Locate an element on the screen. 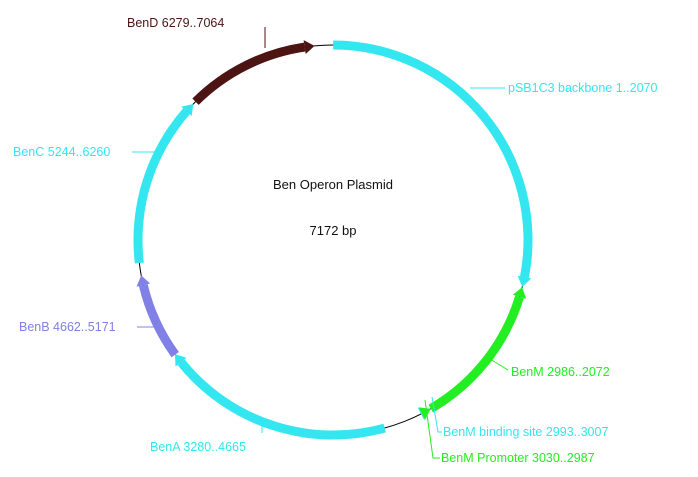  feature-arrowhead-benA is located at coordinates (180, 360).